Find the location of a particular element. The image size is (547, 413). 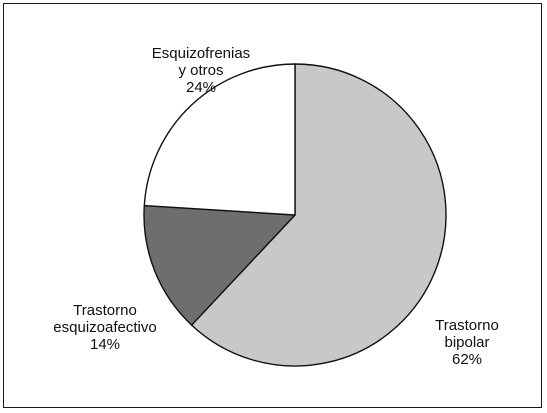

slice-label-bipolar: Trastorno bipolar 62% is located at coordinates (467, 342).